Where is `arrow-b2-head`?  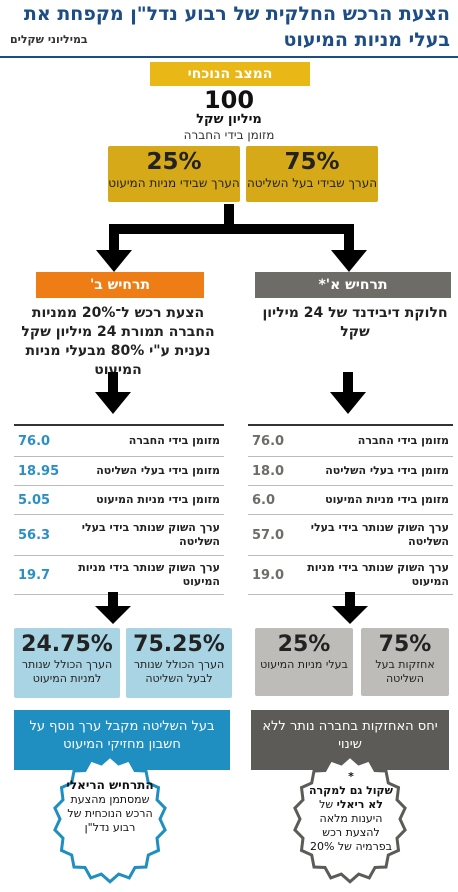
arrow-b2-head is located at coordinates (113, 615).